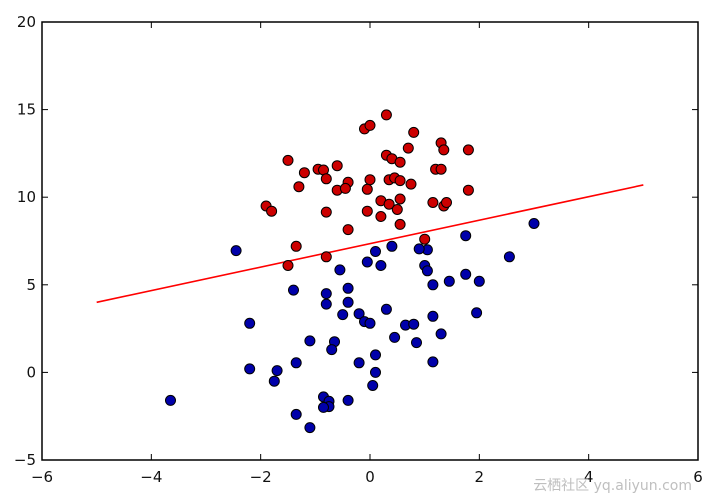  I want to click on x-tick-label: 0, so click(370, 477).